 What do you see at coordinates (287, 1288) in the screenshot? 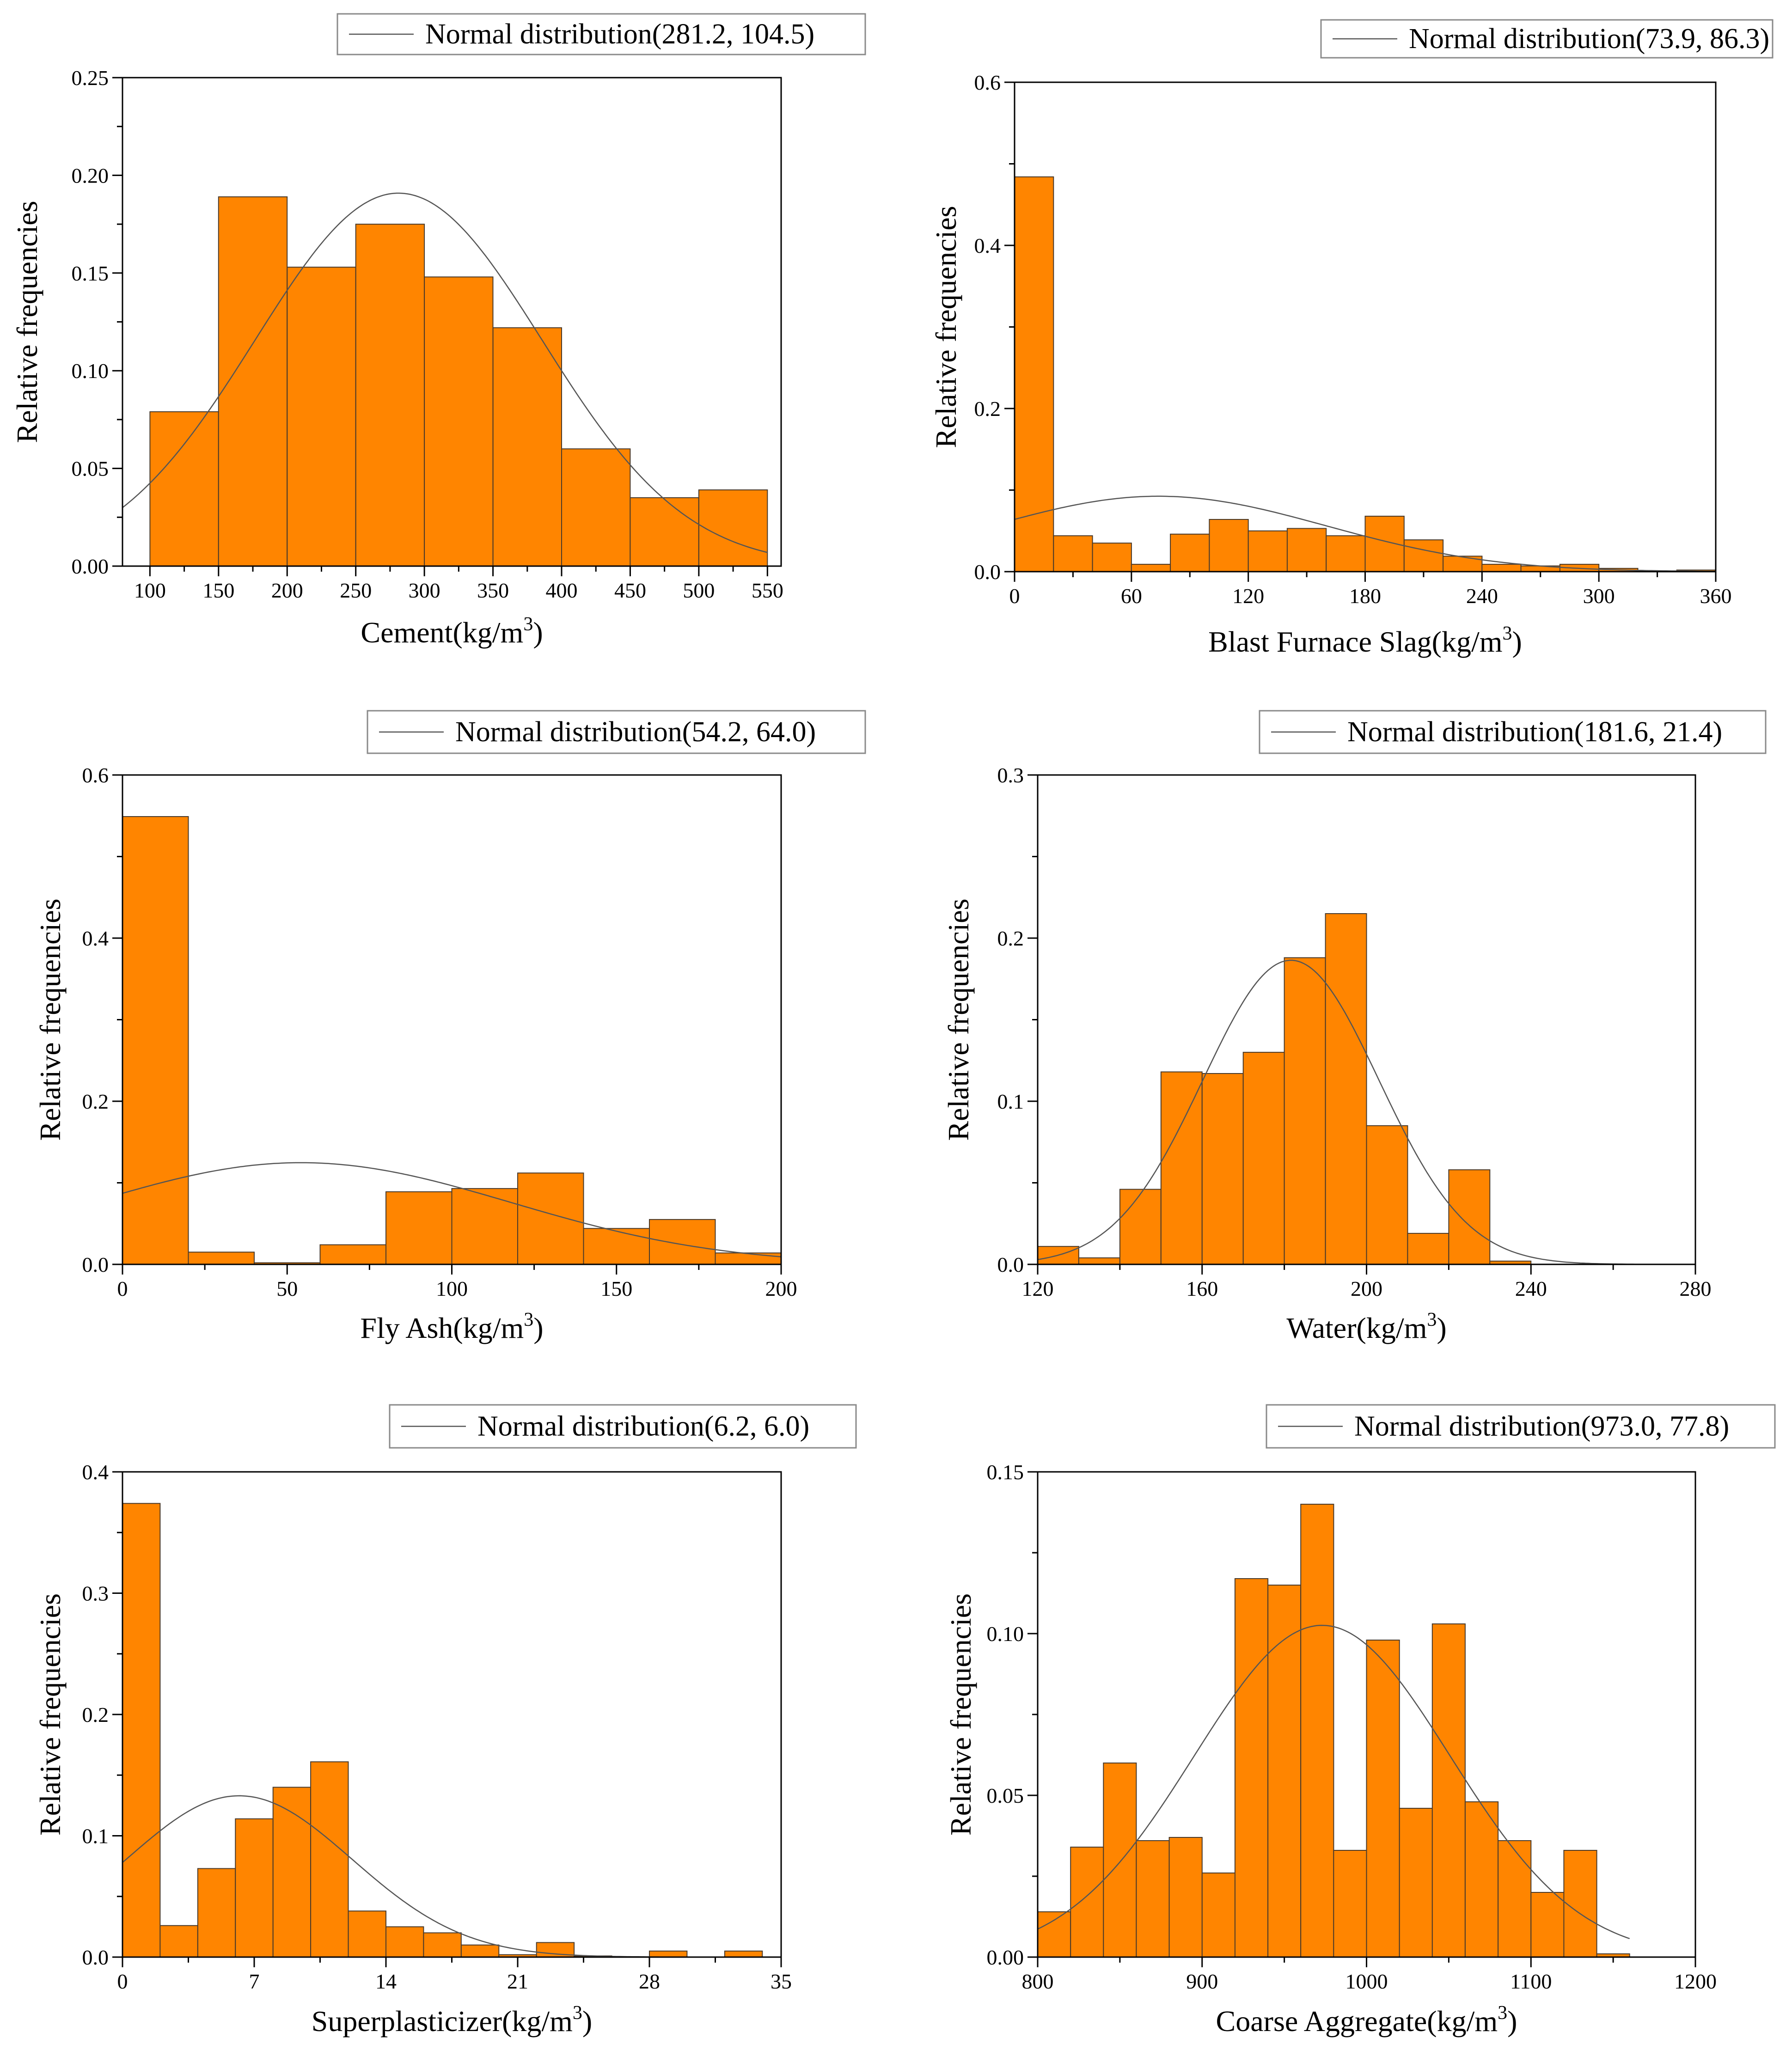
I see `x-tick-label: 50` at bounding box center [287, 1288].